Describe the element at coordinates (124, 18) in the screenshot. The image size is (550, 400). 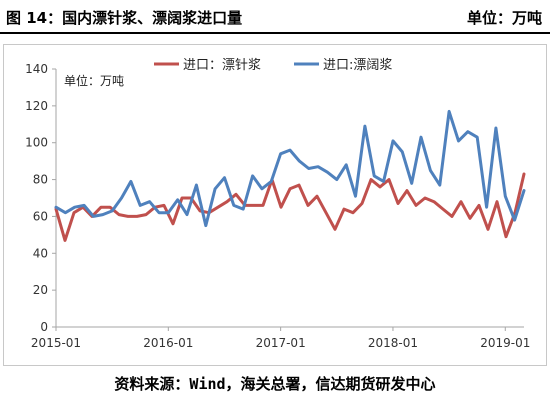
I see `figure-title: 图 14：国内漂针浆、漂阔浆进口量` at that location.